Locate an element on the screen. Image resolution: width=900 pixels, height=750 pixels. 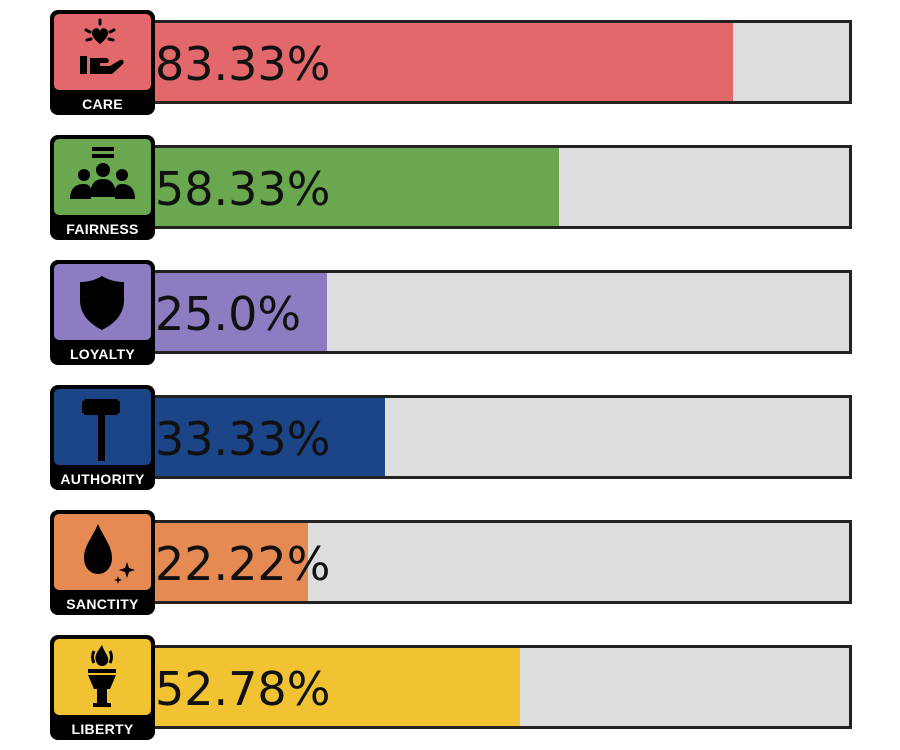
droplet-sparkle-icon is located at coordinates (109, 554).